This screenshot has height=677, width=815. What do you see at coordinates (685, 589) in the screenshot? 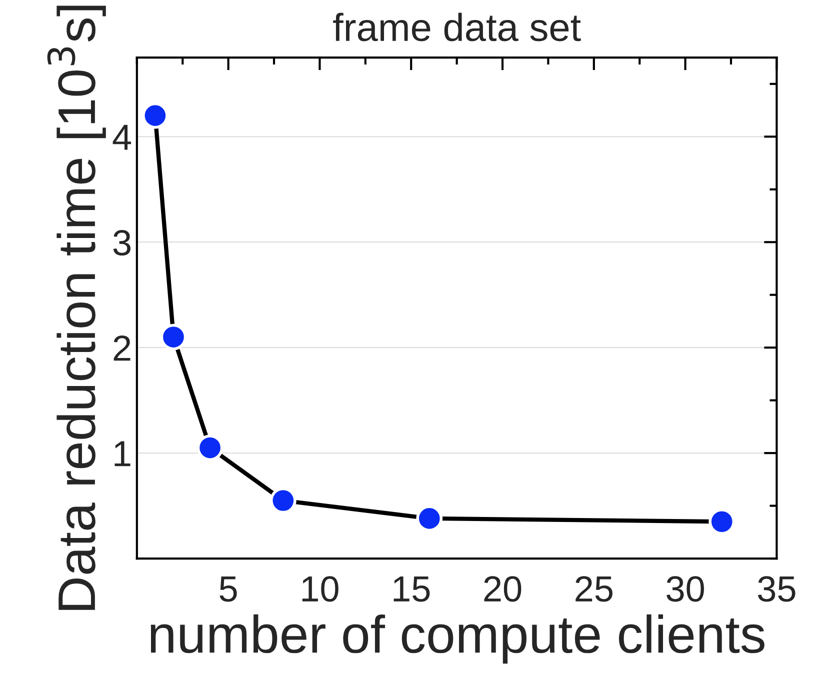
I see `x-tick-label: 30` at bounding box center [685, 589].